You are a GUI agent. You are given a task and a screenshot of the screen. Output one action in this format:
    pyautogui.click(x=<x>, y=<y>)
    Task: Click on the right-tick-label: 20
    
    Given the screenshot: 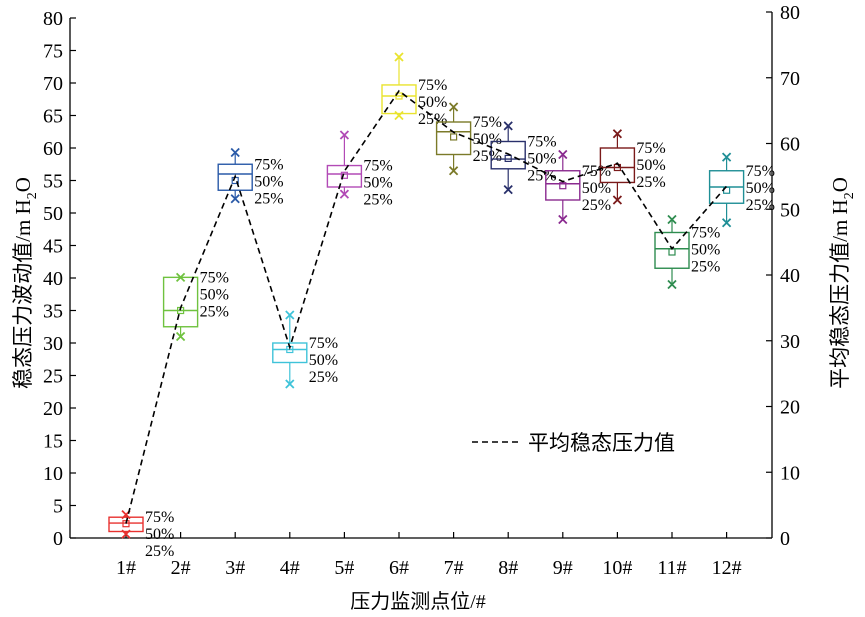 What is the action you would take?
    pyautogui.click(x=790, y=408)
    